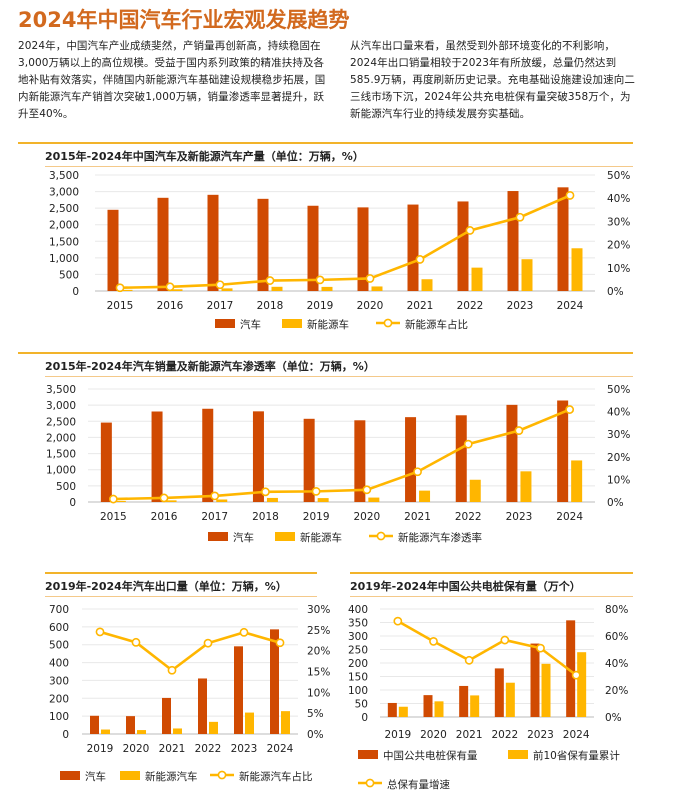 Image resolution: width=675 pixels, height=799 pixels. What do you see at coordinates (325, 353) in the screenshot?
I see `sales-panel-rule-top` at bounding box center [325, 353].